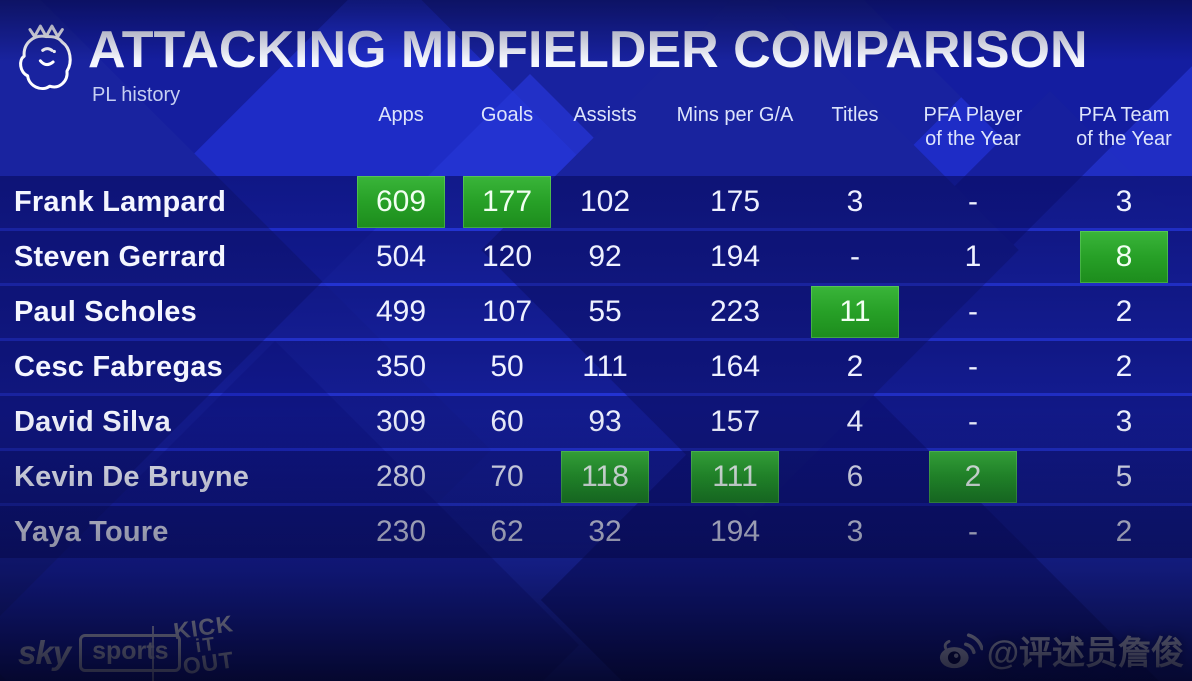 Image resolution: width=1192 pixels, height=681 pixels. What do you see at coordinates (45, 57) in the screenshot?
I see `premier-league-lion-icon` at bounding box center [45, 57].